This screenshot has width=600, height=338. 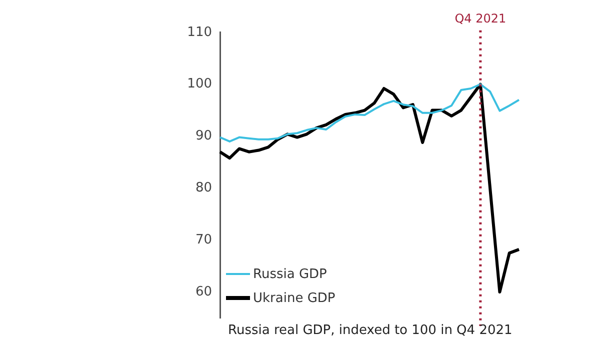 What do you see at coordinates (199, 84) in the screenshot?
I see `y-tick-label: 100` at bounding box center [199, 84].